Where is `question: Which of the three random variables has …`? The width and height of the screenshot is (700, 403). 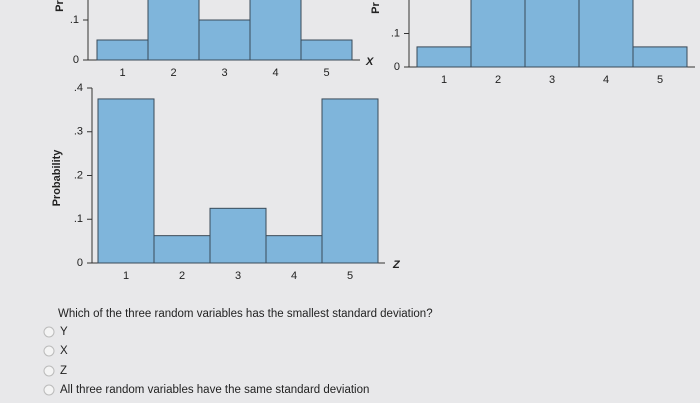
question: Which of the three random variables has … is located at coordinates (245, 314).